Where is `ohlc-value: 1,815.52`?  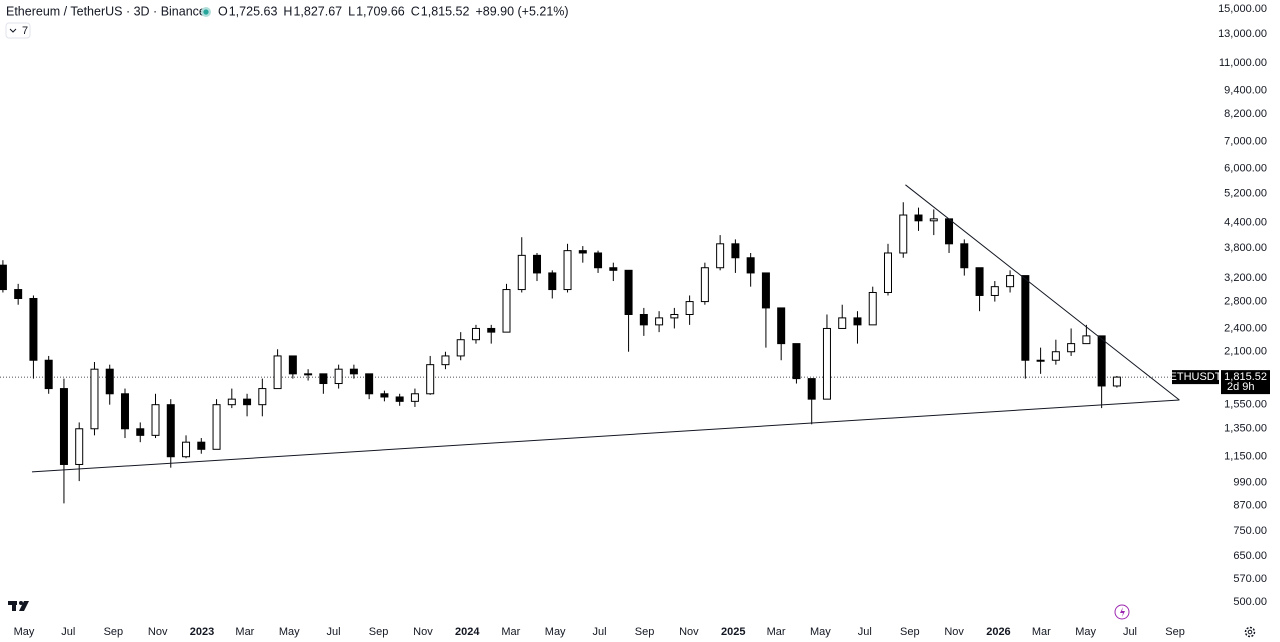
ohlc-value: 1,815.52 is located at coordinates (445, 11).